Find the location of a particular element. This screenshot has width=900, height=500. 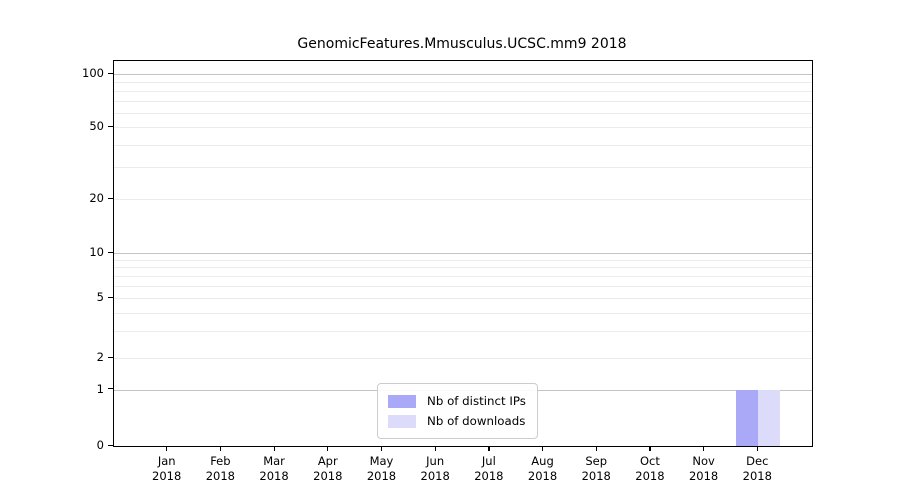

x-tick-label-nov: Nov 2018 is located at coordinates (703, 468).